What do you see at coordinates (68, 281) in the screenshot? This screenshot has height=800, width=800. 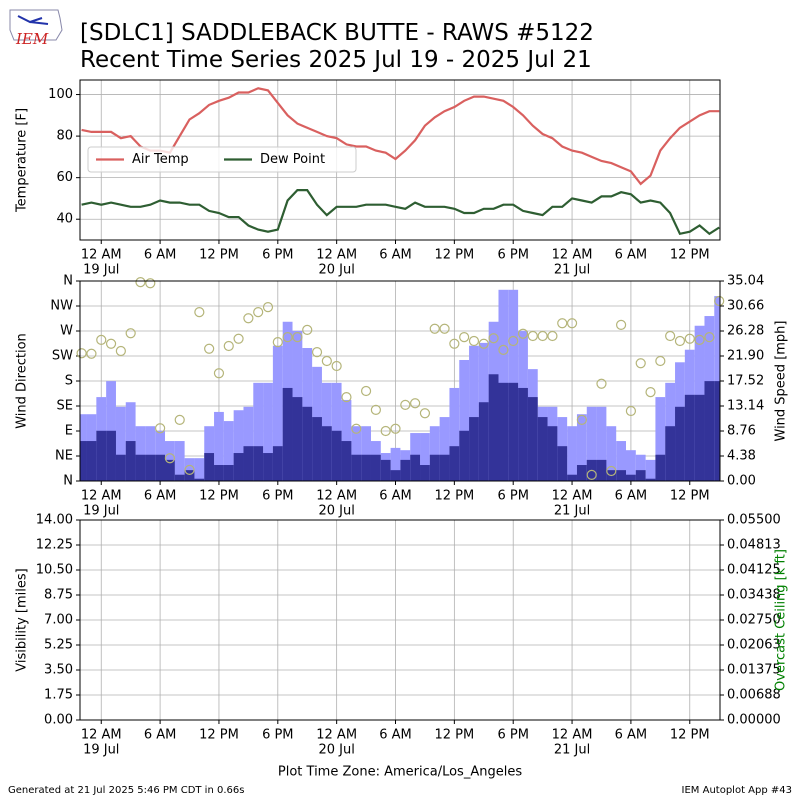 I see `y-tick-label: N` at bounding box center [68, 281].